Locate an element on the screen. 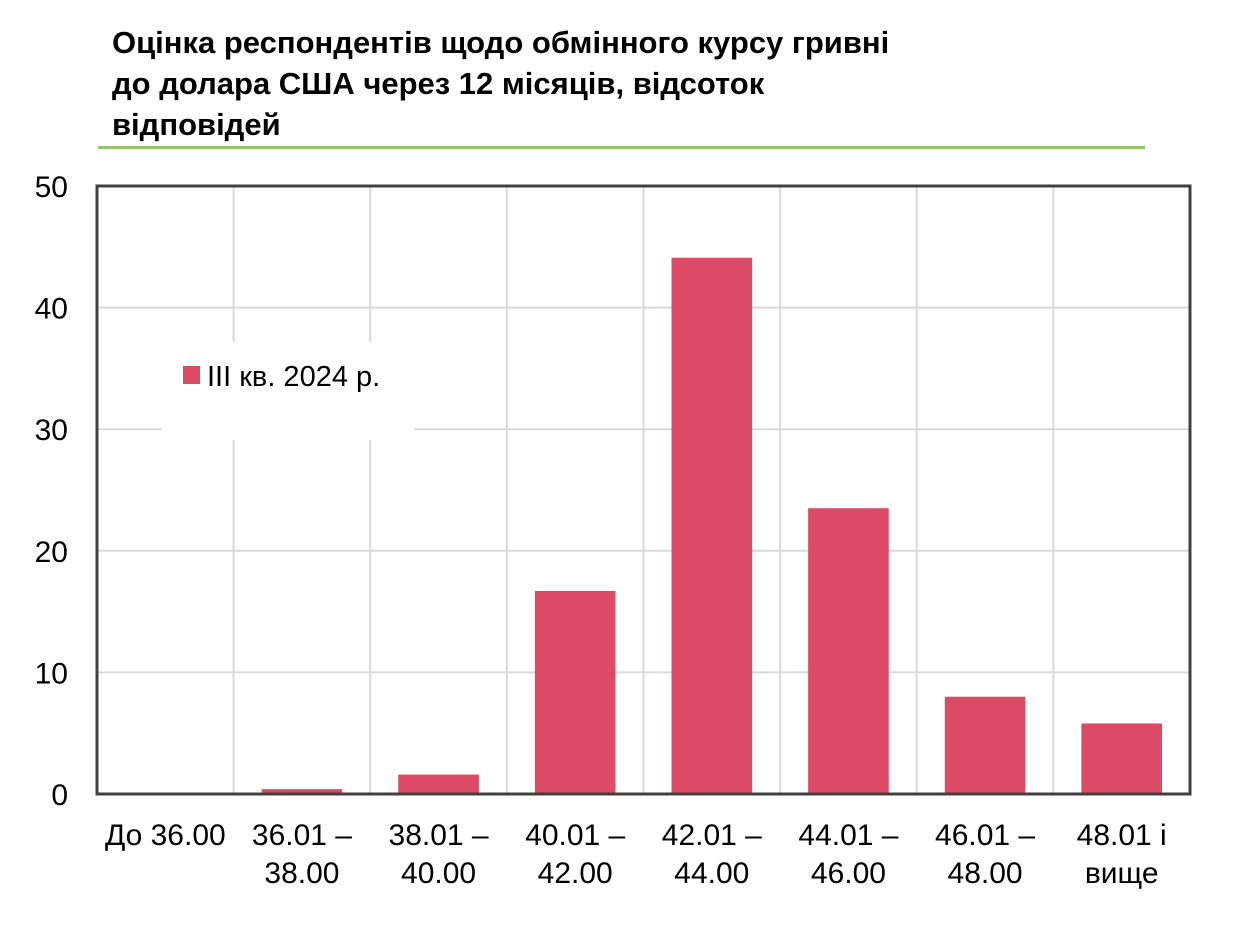  legend-background is located at coordinates (288, 391).